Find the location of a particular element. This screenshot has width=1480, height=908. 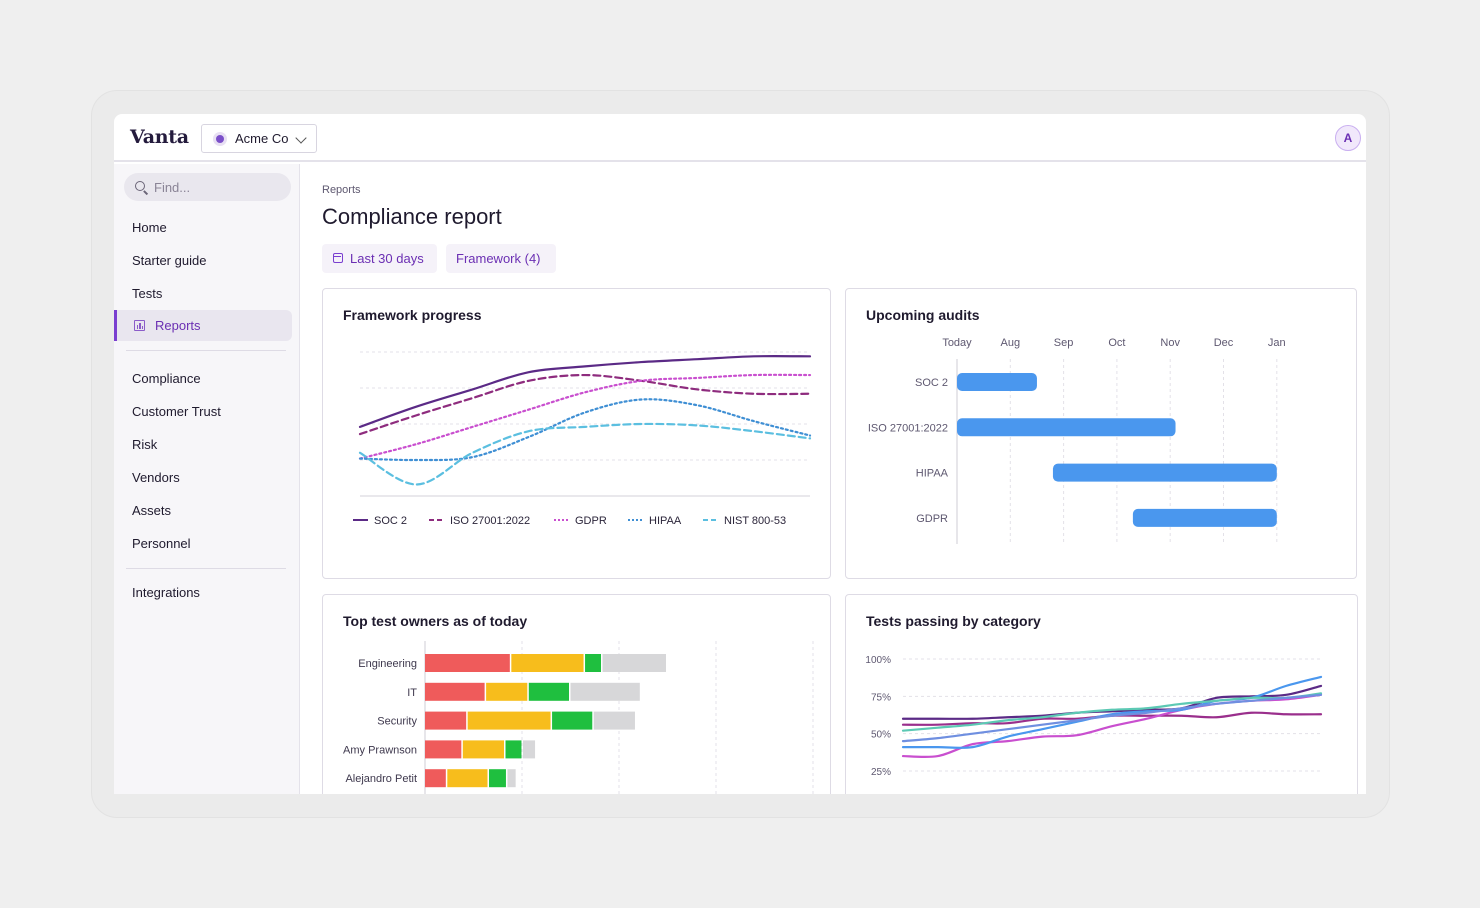

framework-filter: Framework (4) is located at coordinates (501, 258).